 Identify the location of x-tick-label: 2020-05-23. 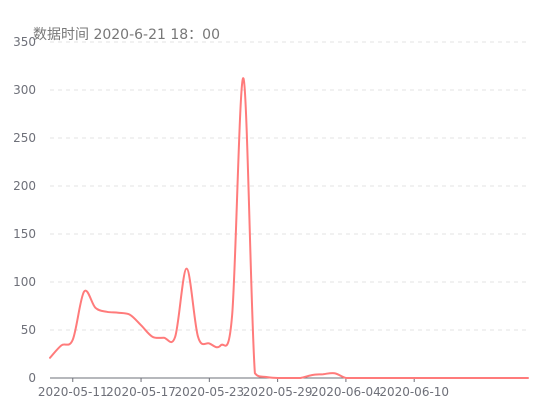
(209, 392).